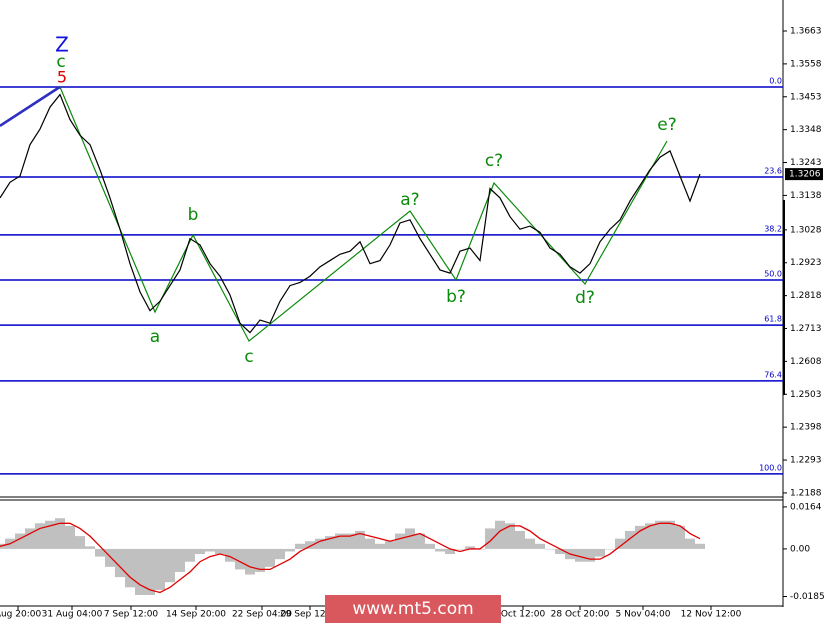  I want to click on y-tick-label: 1.3138, so click(806, 196).